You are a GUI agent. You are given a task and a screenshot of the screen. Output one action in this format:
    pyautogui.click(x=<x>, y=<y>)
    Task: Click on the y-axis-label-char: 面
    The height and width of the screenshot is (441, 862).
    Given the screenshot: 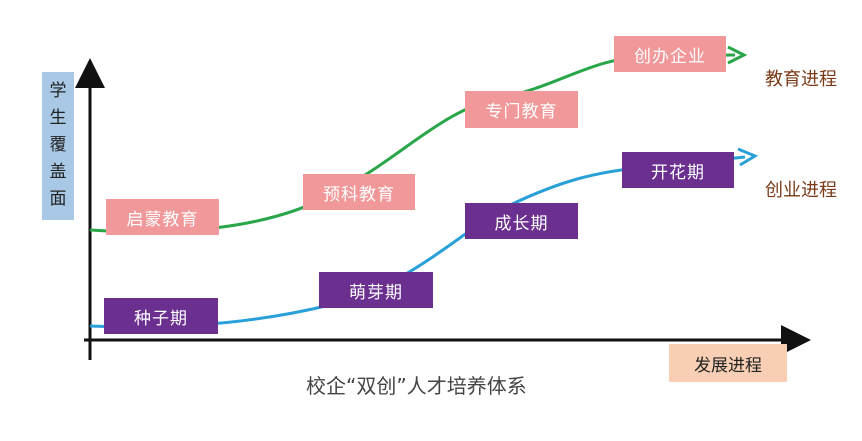 What is the action you would take?
    pyautogui.click(x=58, y=199)
    